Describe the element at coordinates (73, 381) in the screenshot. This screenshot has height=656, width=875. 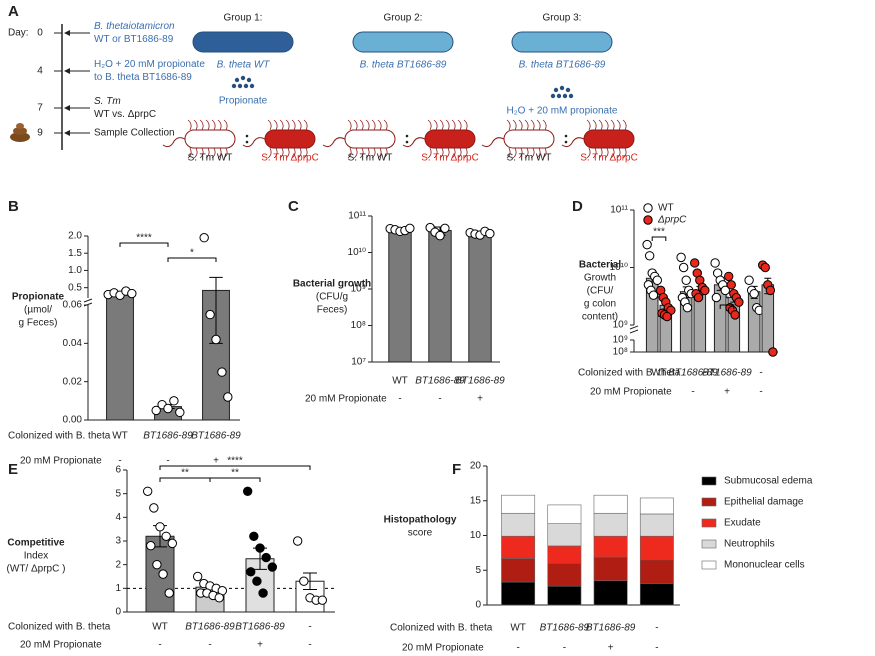
I see `y-tick-label: 0.02` at that location.